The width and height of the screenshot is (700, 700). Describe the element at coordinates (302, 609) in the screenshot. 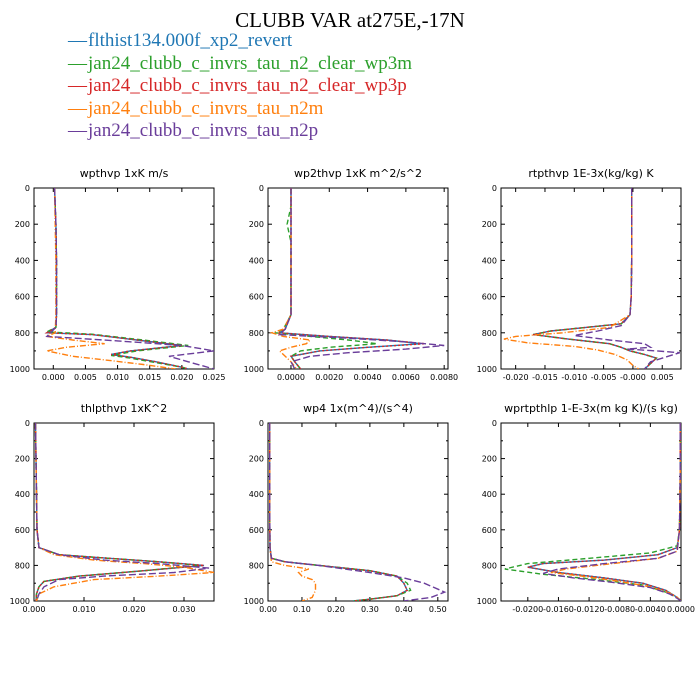

I see `x-tick-label: 0.10` at that location.